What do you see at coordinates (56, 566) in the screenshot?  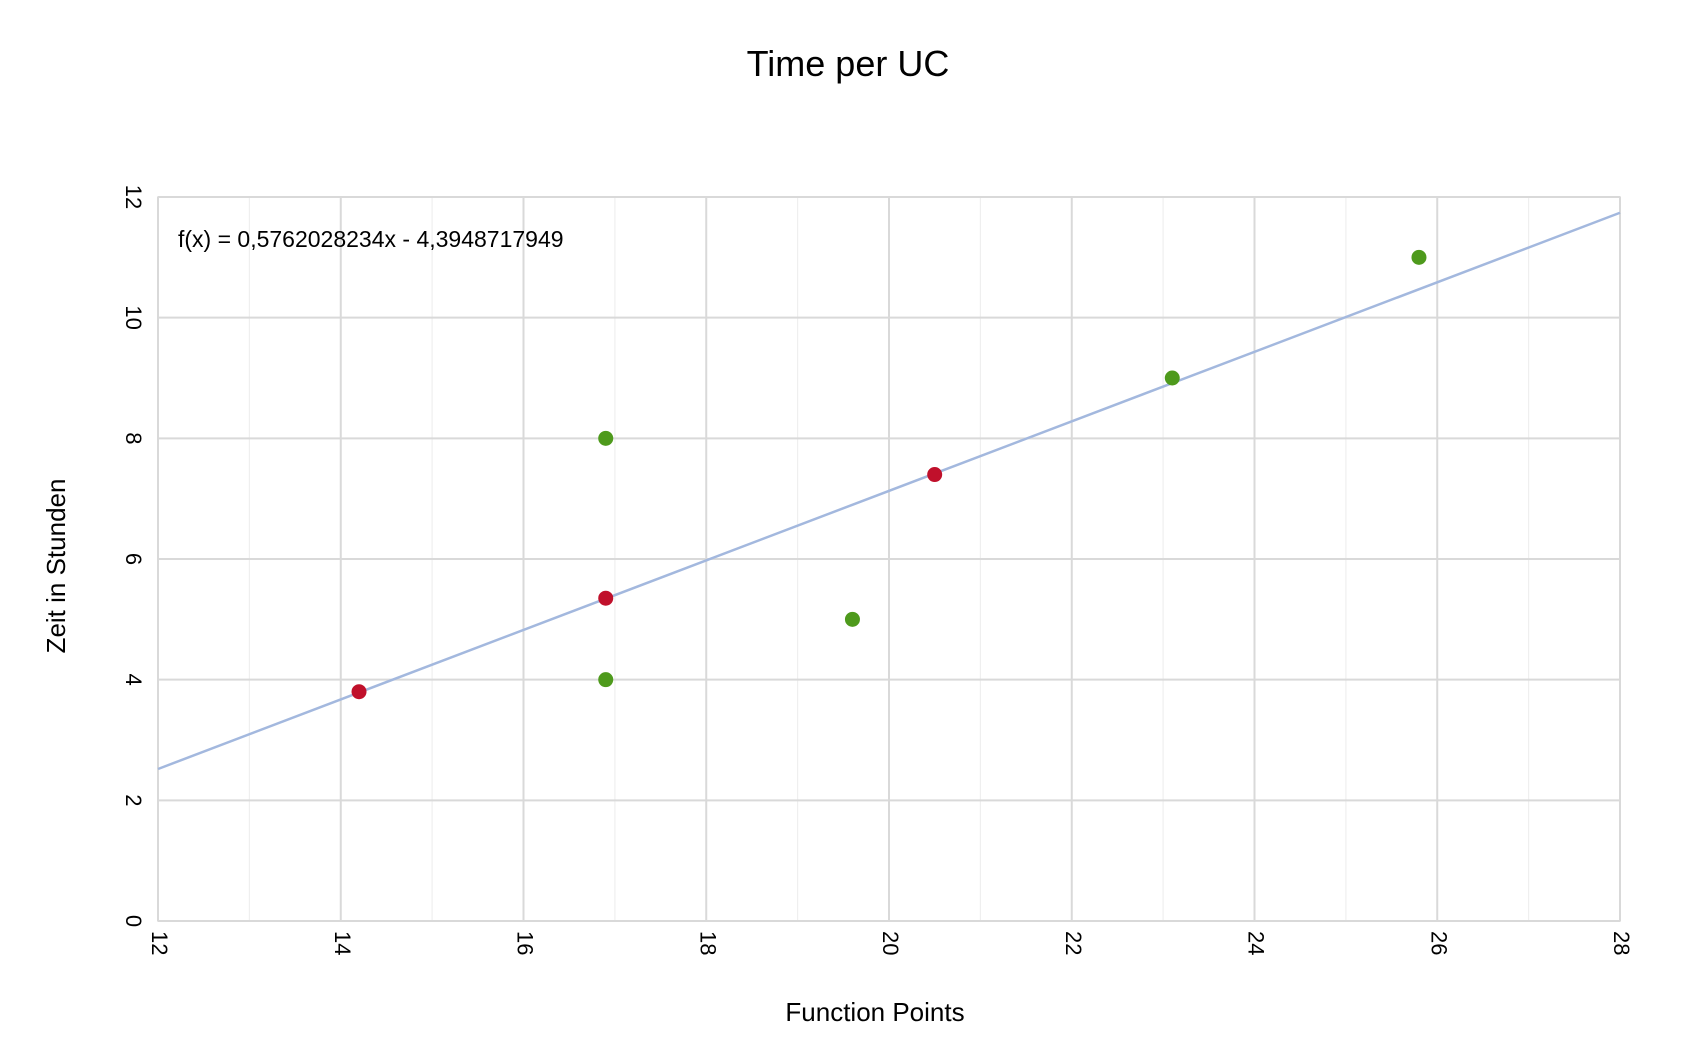 I see `y-axis-title: Zeit in Stunden` at bounding box center [56, 566].